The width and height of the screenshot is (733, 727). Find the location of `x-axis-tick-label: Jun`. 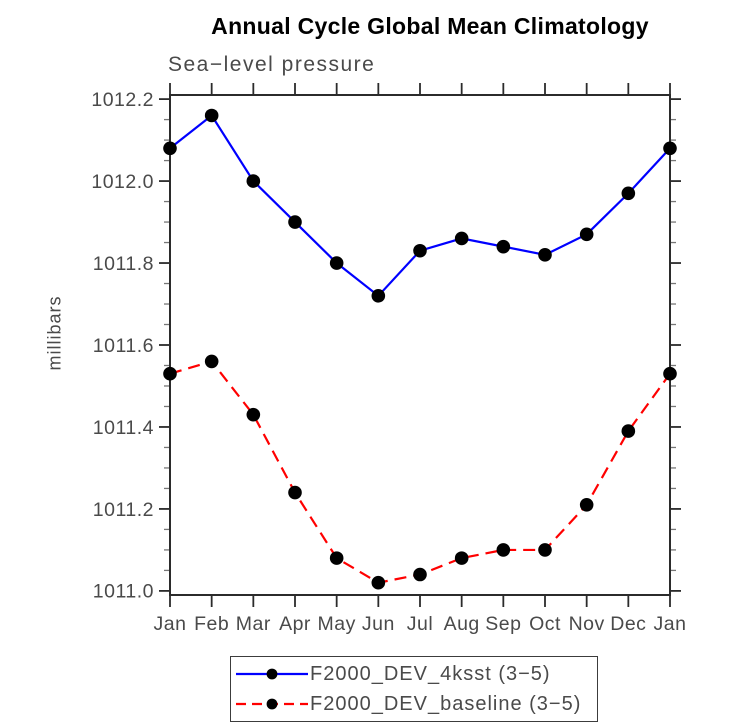

x-axis-tick-label: Jun is located at coordinates (378, 624).